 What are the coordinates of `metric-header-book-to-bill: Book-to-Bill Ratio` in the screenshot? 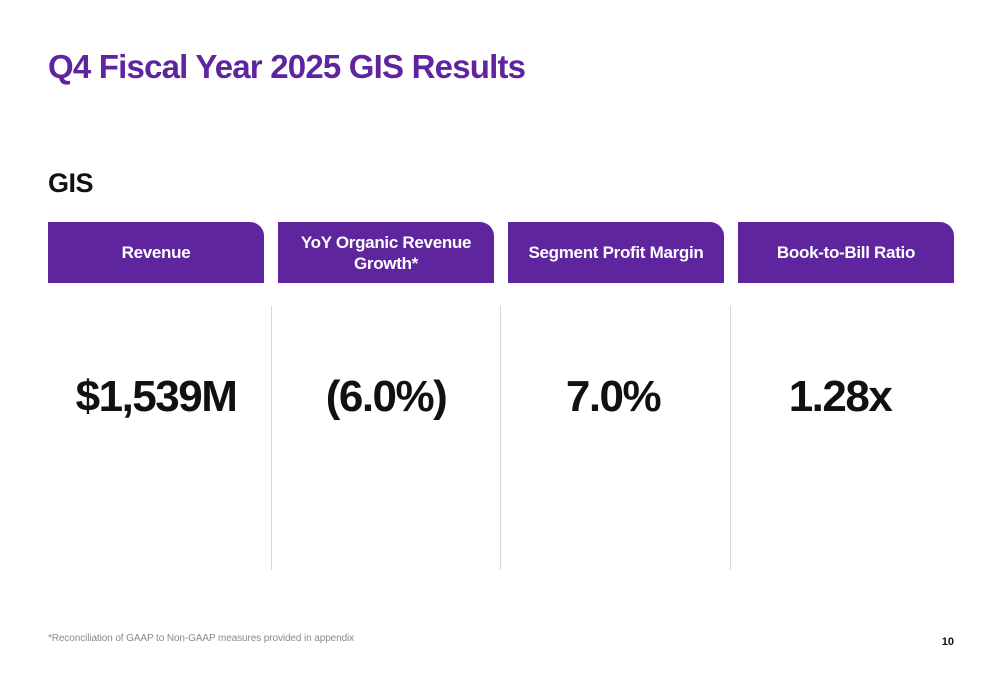 It's located at (846, 252).